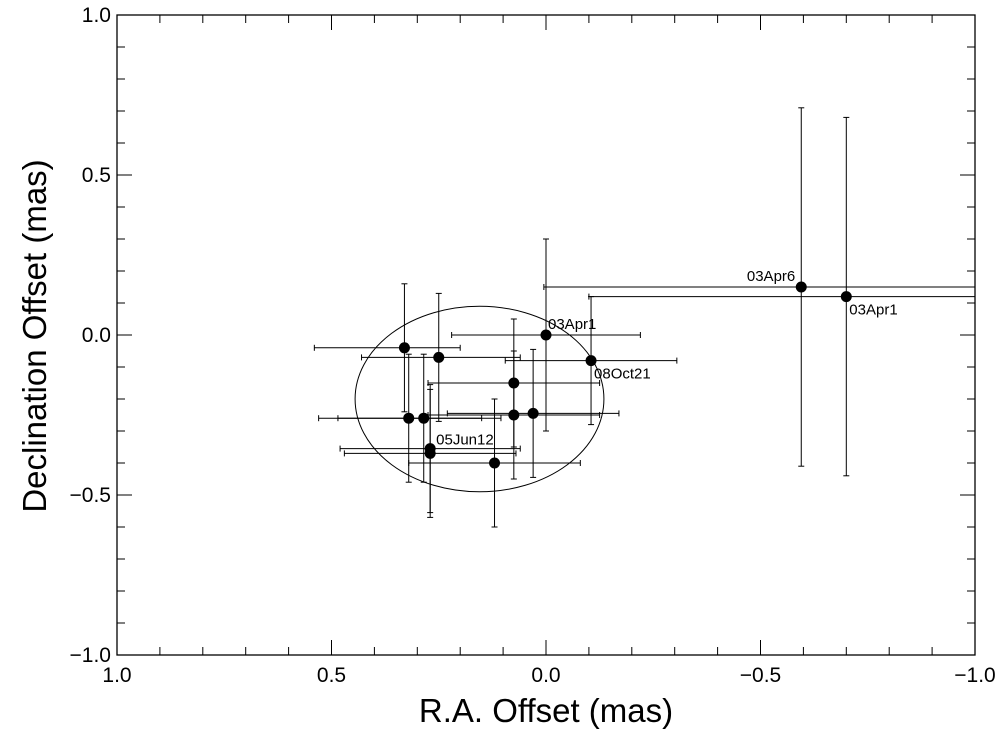 The height and width of the screenshot is (736, 998). What do you see at coordinates (116, 675) in the screenshot?
I see `x-tick-label: 1.0` at bounding box center [116, 675].